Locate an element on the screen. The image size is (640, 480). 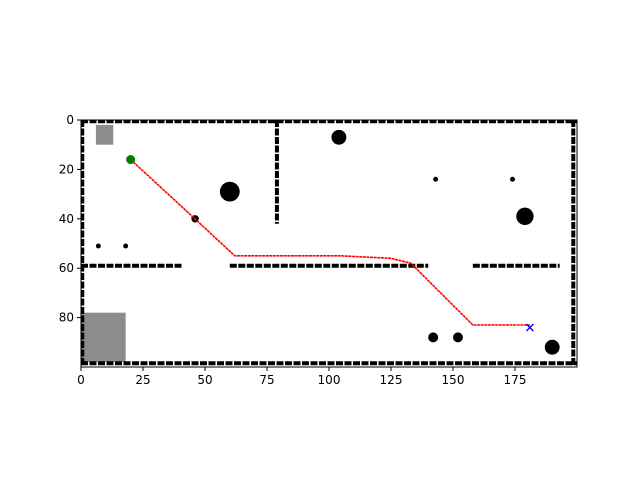
x-tick-label: 125 is located at coordinates (391, 380).